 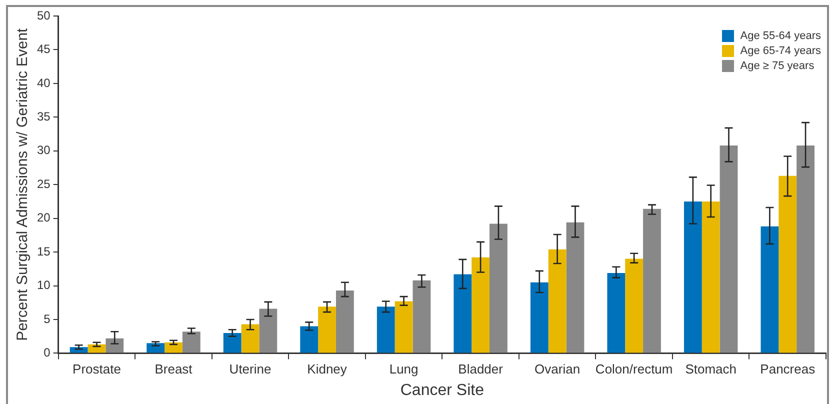 What do you see at coordinates (634, 369) in the screenshot?
I see `x-tick-label: Colon/rectum` at bounding box center [634, 369].